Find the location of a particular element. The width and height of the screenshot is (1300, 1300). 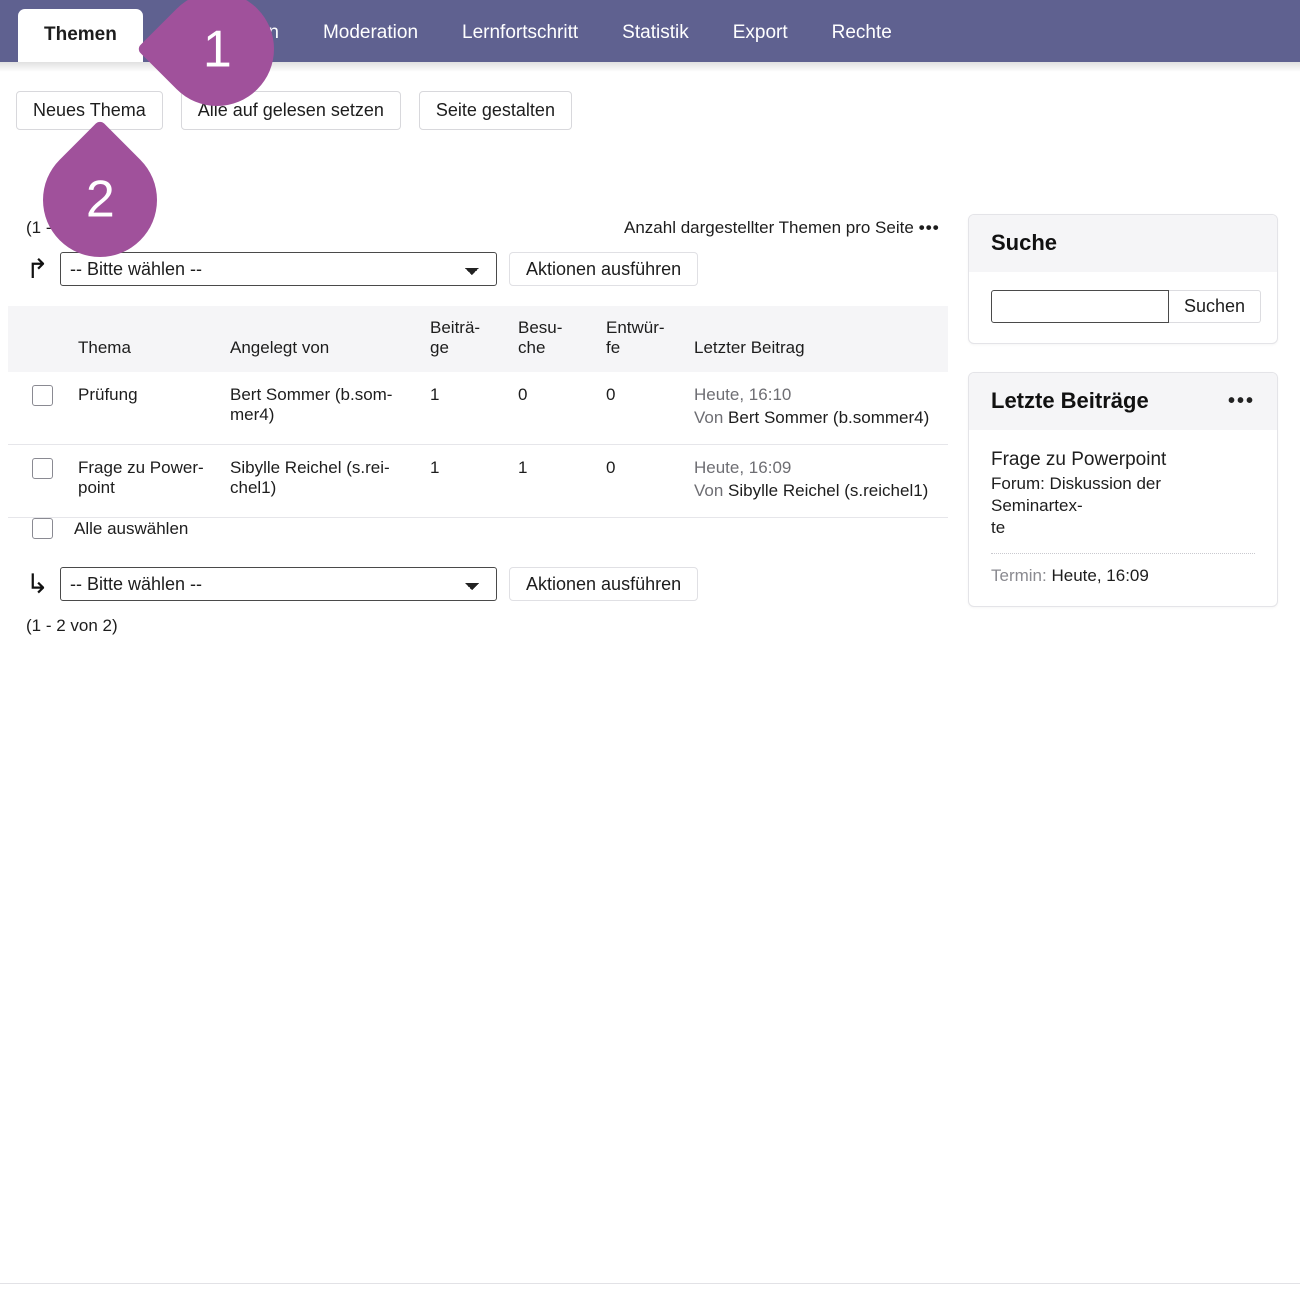

result-count-bottom: (1 - 2 von 2) is located at coordinates (72, 625).